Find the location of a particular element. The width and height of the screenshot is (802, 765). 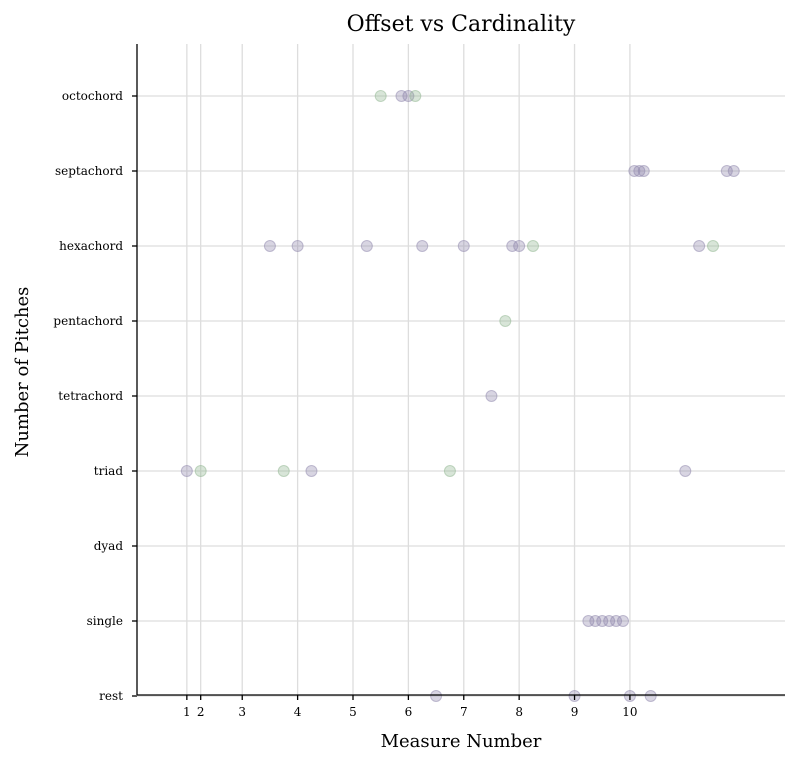

x-axis-label: Measure Number is located at coordinates (461, 741).